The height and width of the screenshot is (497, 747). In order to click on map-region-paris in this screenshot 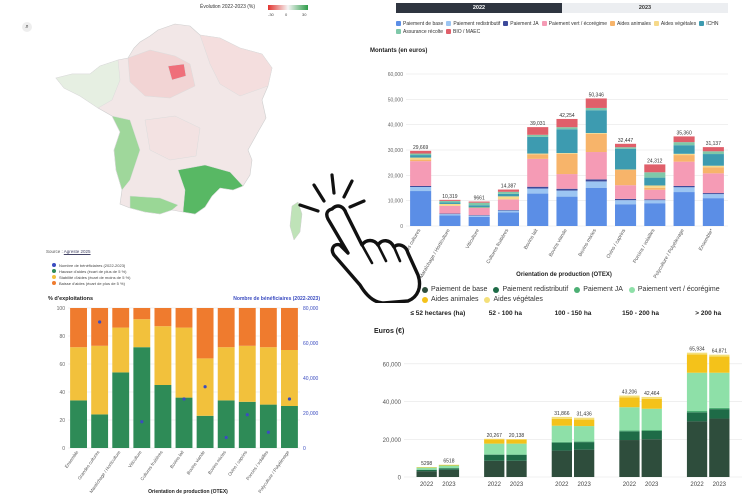, I will do `click(177, 72)`.